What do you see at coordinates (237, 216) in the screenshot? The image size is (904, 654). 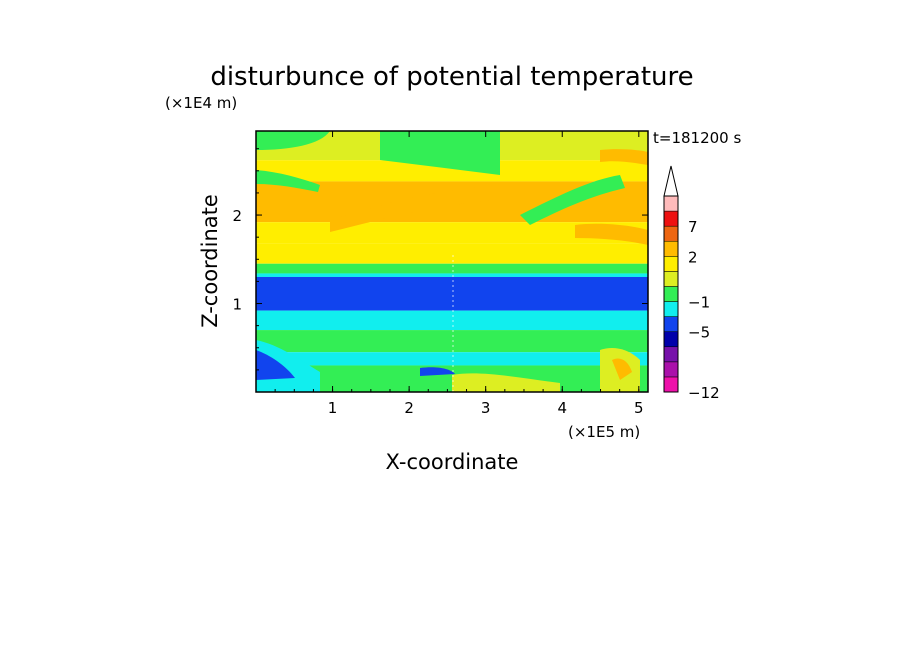 I see `y-tick-label-1: 2` at bounding box center [237, 216].